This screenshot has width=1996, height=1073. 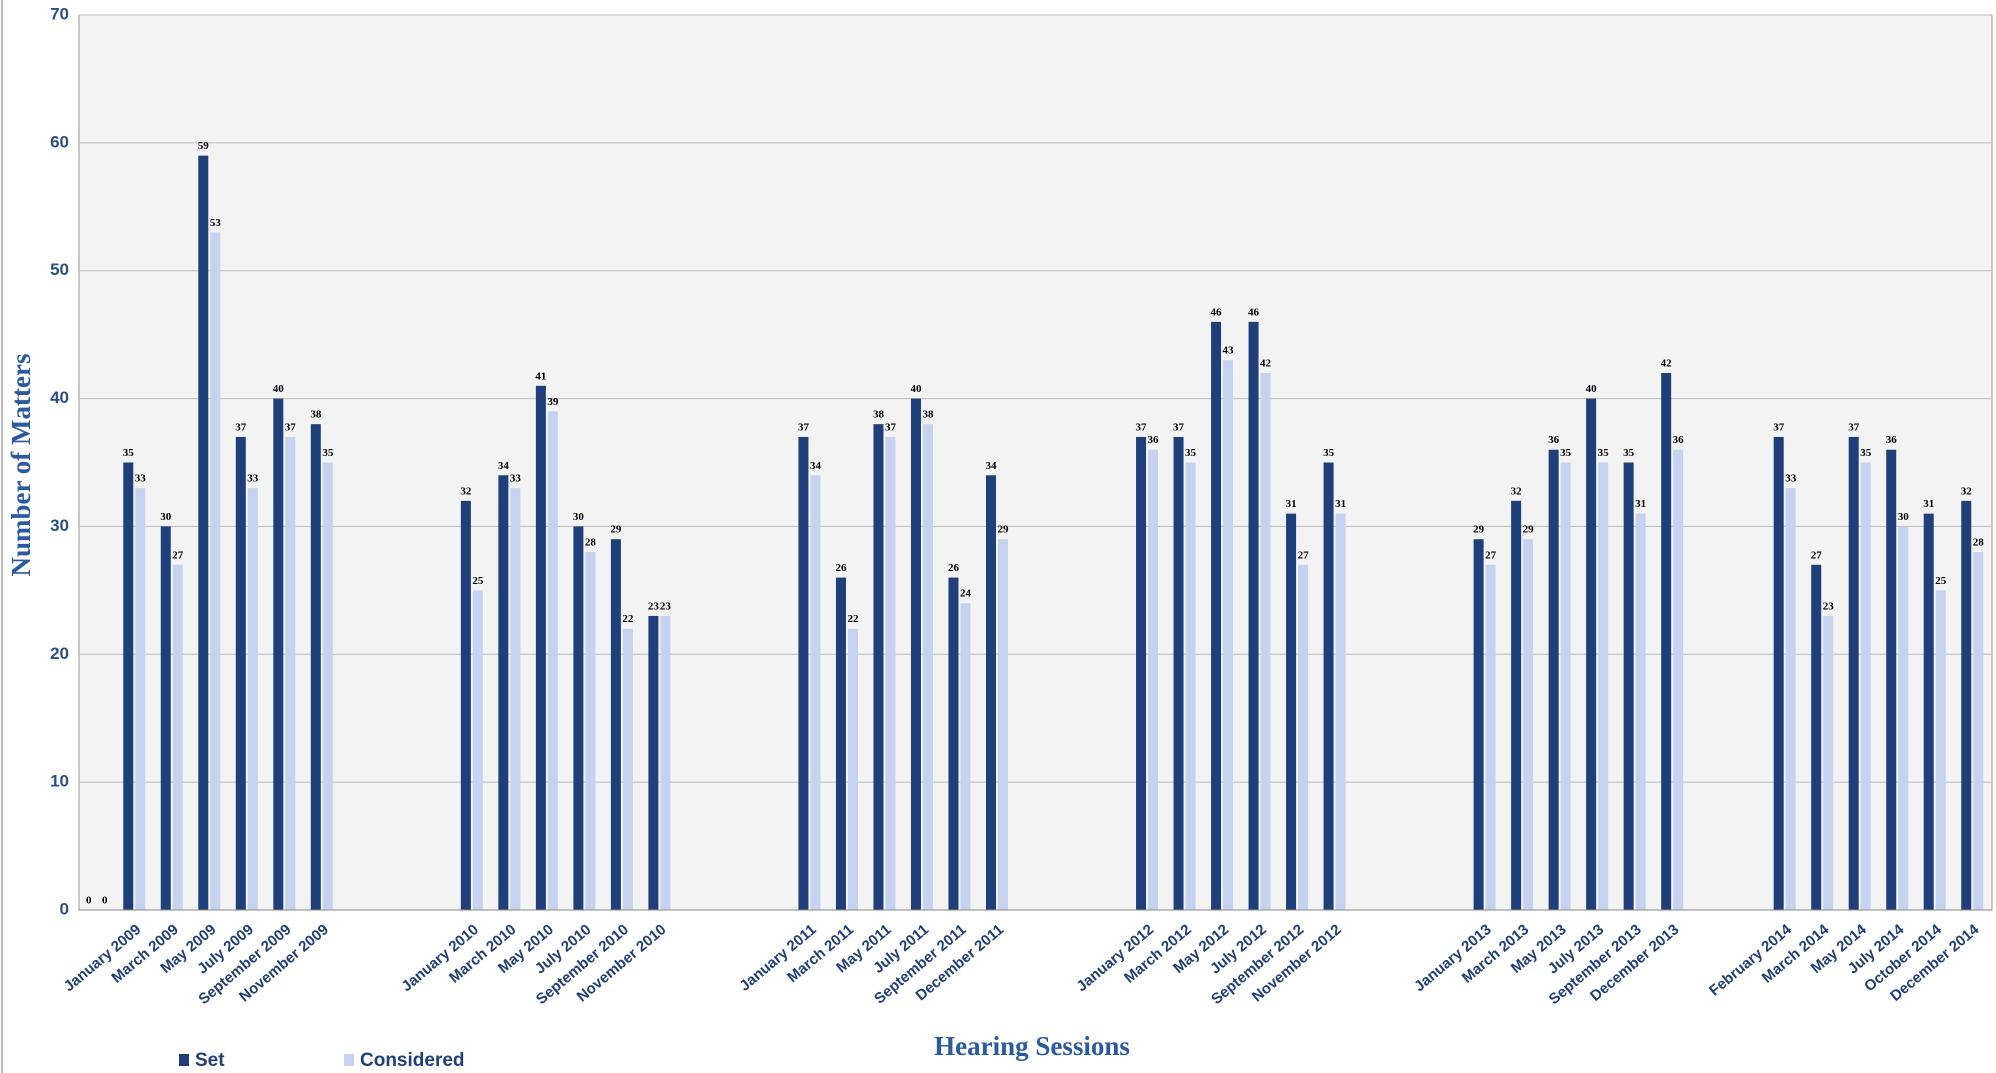 I want to click on value-label: 53, so click(x=216, y=223).